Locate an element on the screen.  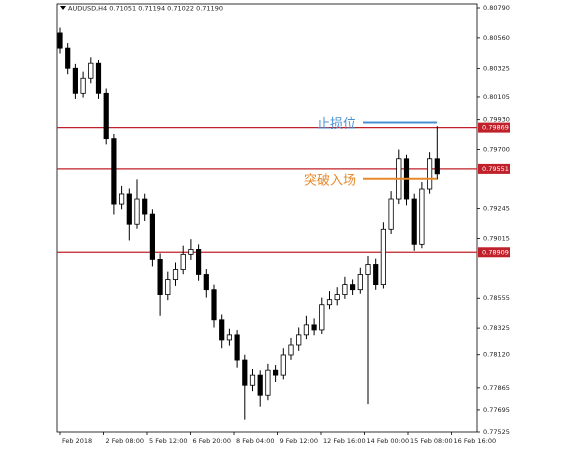
y-tick-label: 0.79930 is located at coordinates (496, 120).